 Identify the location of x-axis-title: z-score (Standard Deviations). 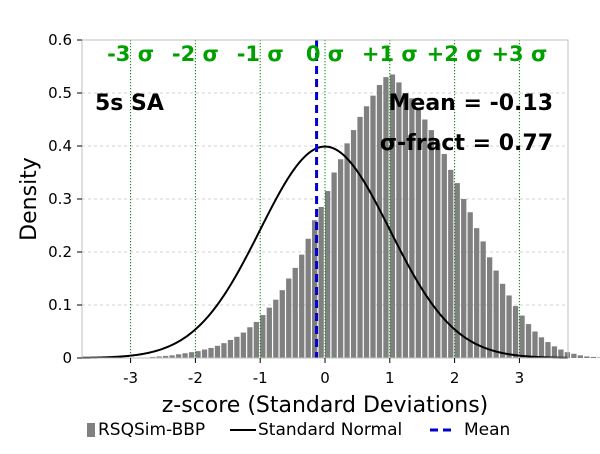
(325, 405).